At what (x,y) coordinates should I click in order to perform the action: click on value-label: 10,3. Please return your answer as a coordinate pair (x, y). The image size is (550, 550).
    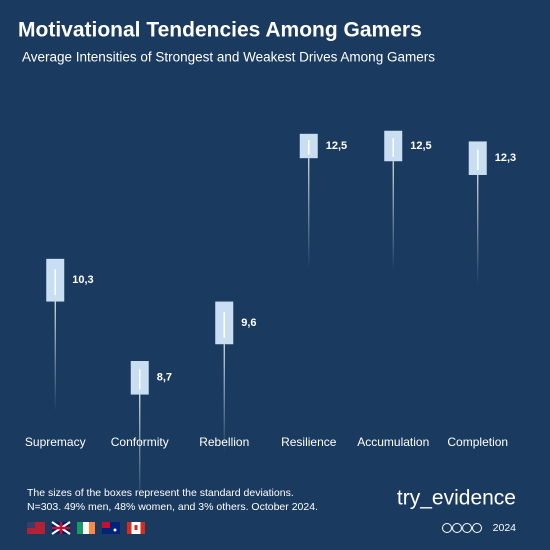
    Looking at the image, I should click on (82, 280).